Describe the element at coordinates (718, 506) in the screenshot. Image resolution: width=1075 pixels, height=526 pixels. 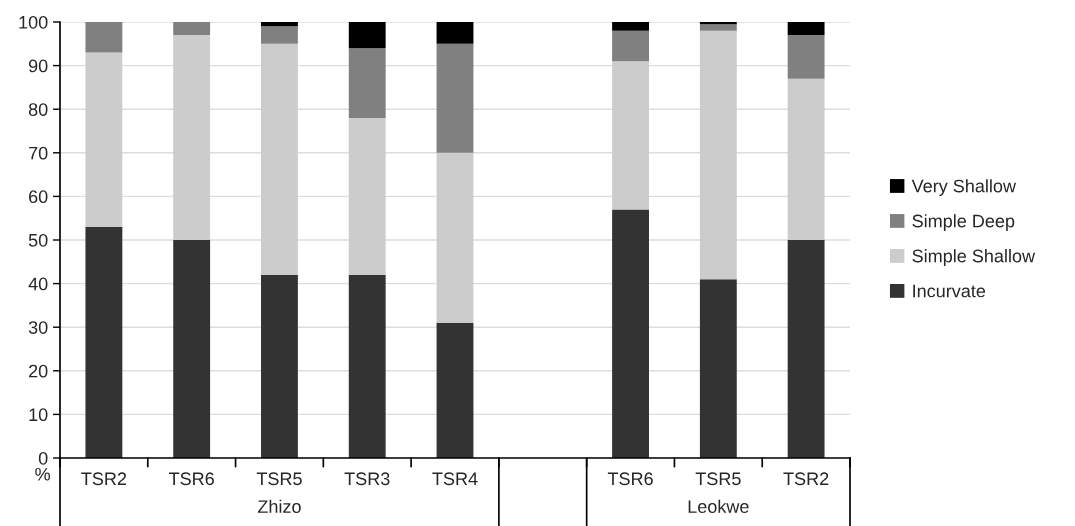
I see `text: Leokwe` at that location.